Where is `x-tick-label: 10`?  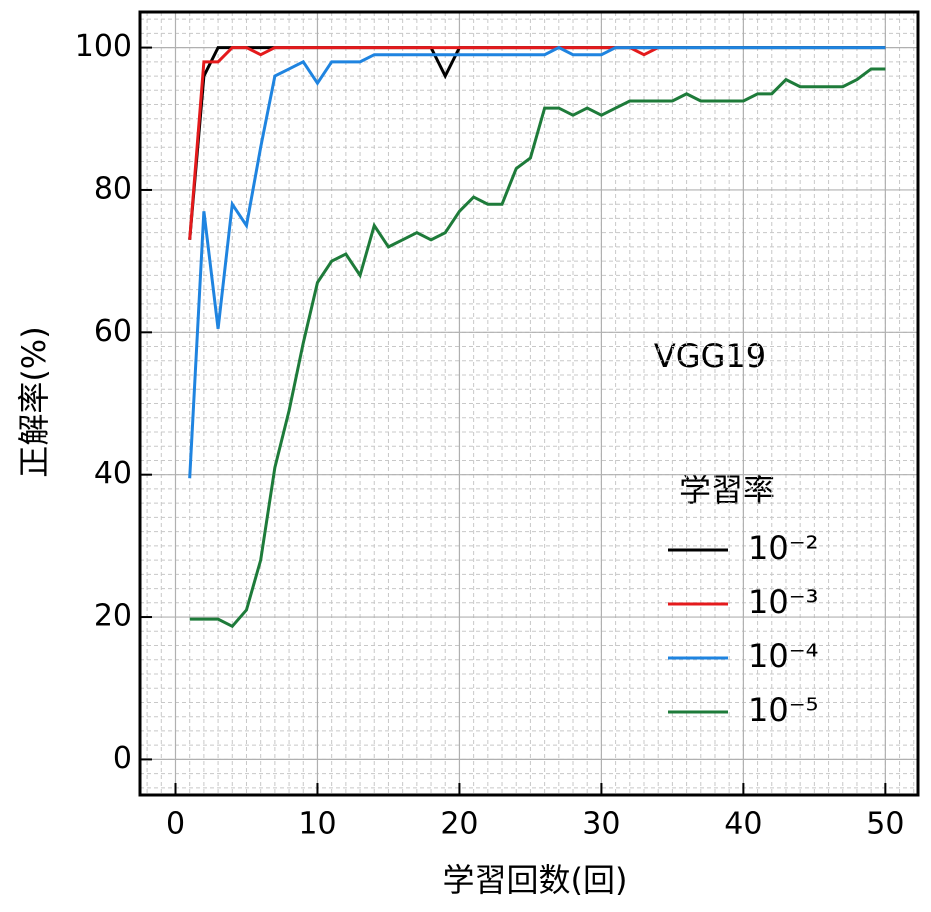
x-tick-label: 10 is located at coordinates (317, 824).